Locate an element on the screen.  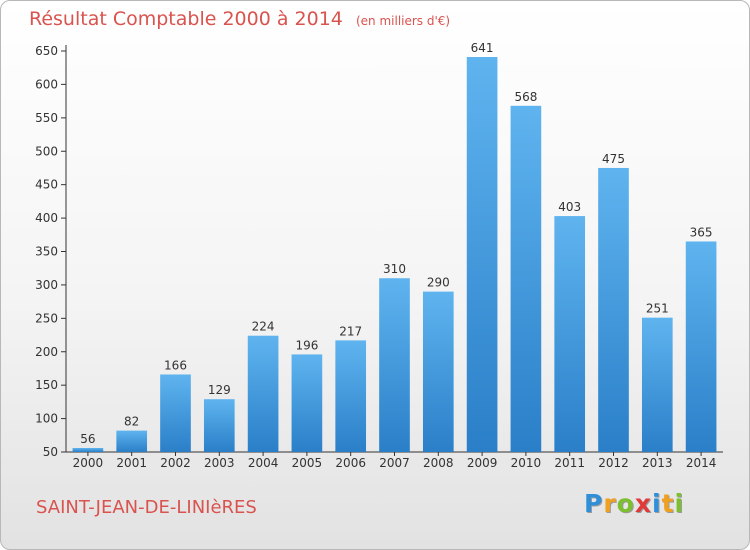
y-tick-label: 250 is located at coordinates (46, 318).